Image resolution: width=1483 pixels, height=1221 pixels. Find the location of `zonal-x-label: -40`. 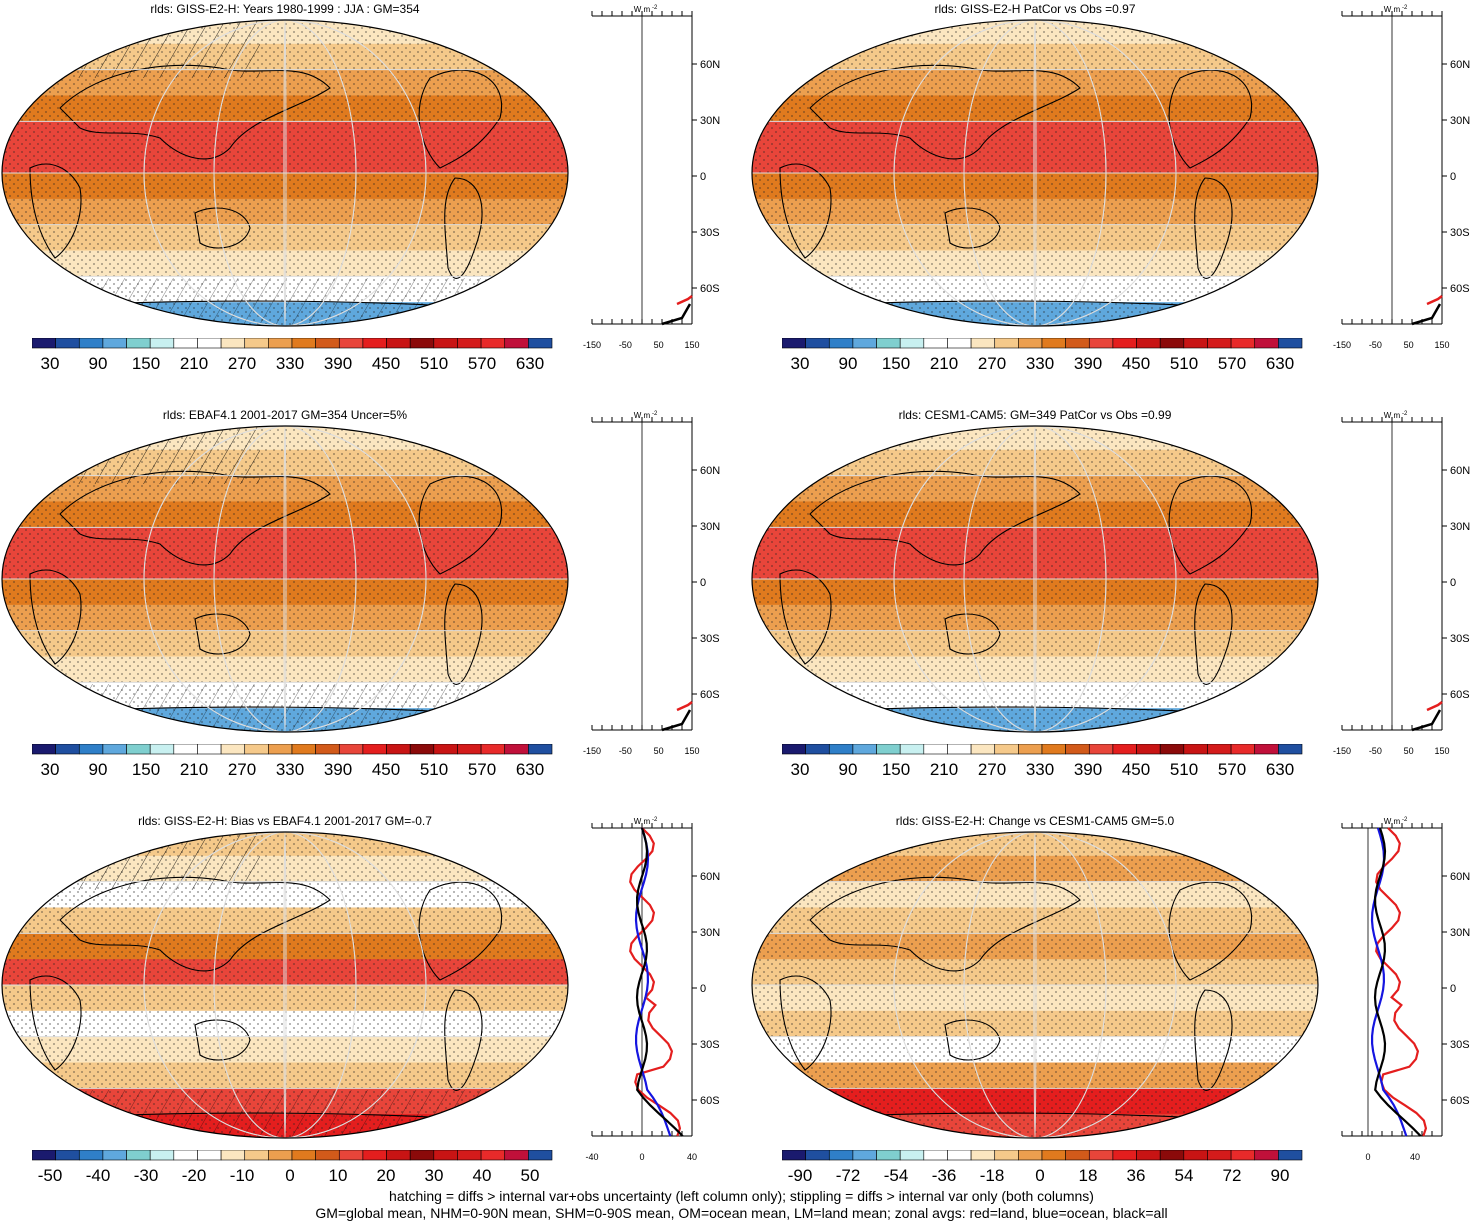

zonal-x-label: -40 is located at coordinates (591, 1157).